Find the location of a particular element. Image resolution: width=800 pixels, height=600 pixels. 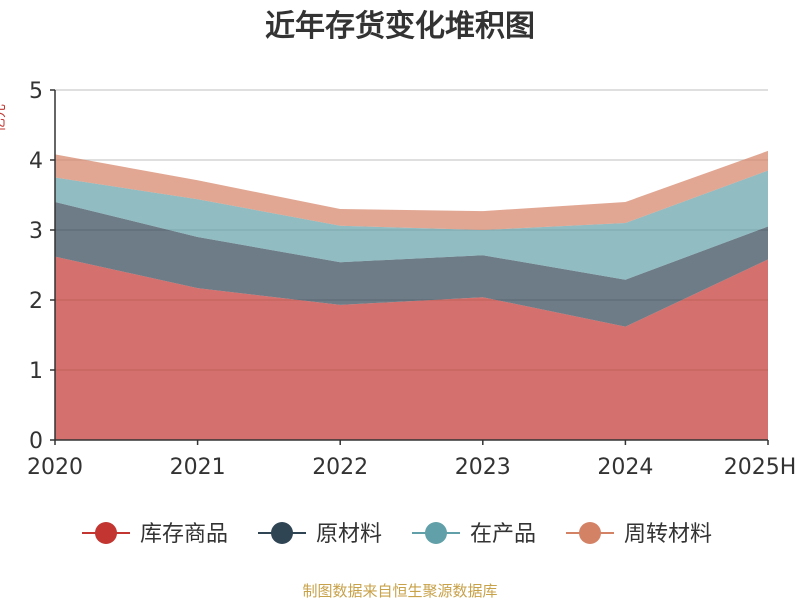

legend-label-1: 原材料 is located at coordinates (349, 534).